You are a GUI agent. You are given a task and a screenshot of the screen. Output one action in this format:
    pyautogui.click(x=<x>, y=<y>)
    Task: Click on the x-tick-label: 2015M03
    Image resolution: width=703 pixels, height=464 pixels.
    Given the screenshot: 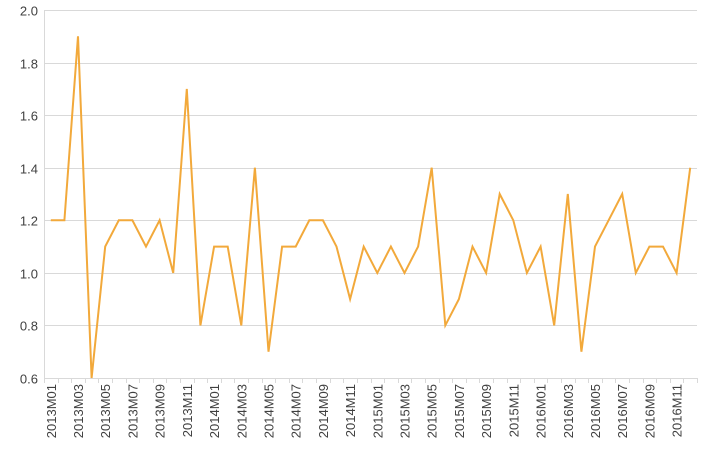 What is the action you would take?
    pyautogui.click(x=405, y=411)
    